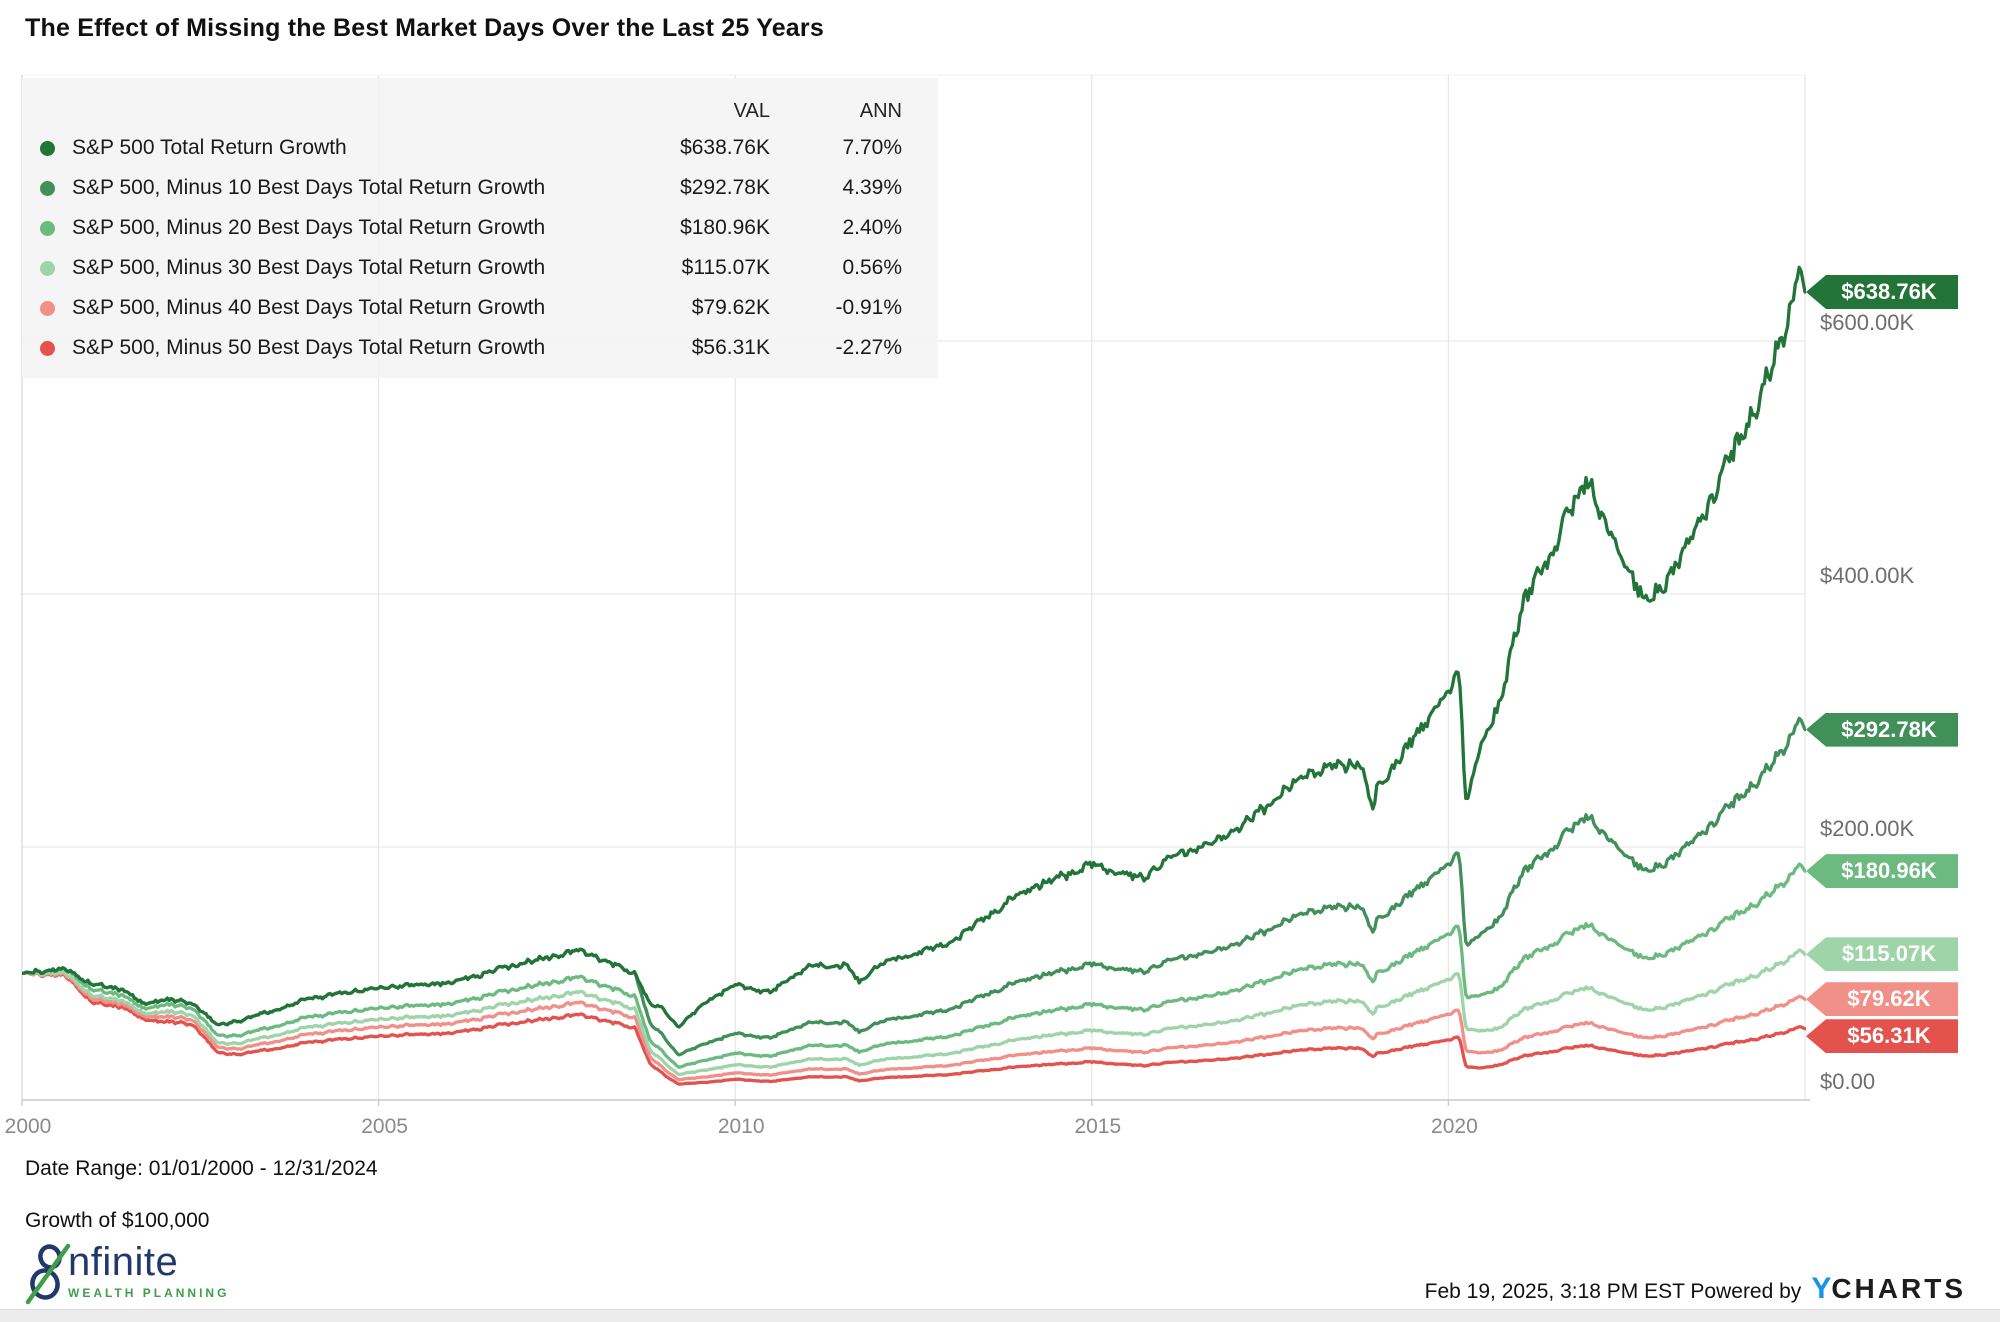  I want to click on x-tick-label: 2020, so click(1454, 1126).